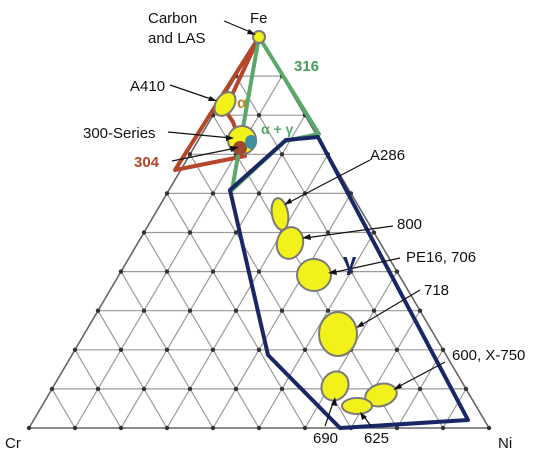 This screenshot has width=550, height=467. What do you see at coordinates (325, 438) in the screenshot?
I see `label-690: 690` at bounding box center [325, 438].